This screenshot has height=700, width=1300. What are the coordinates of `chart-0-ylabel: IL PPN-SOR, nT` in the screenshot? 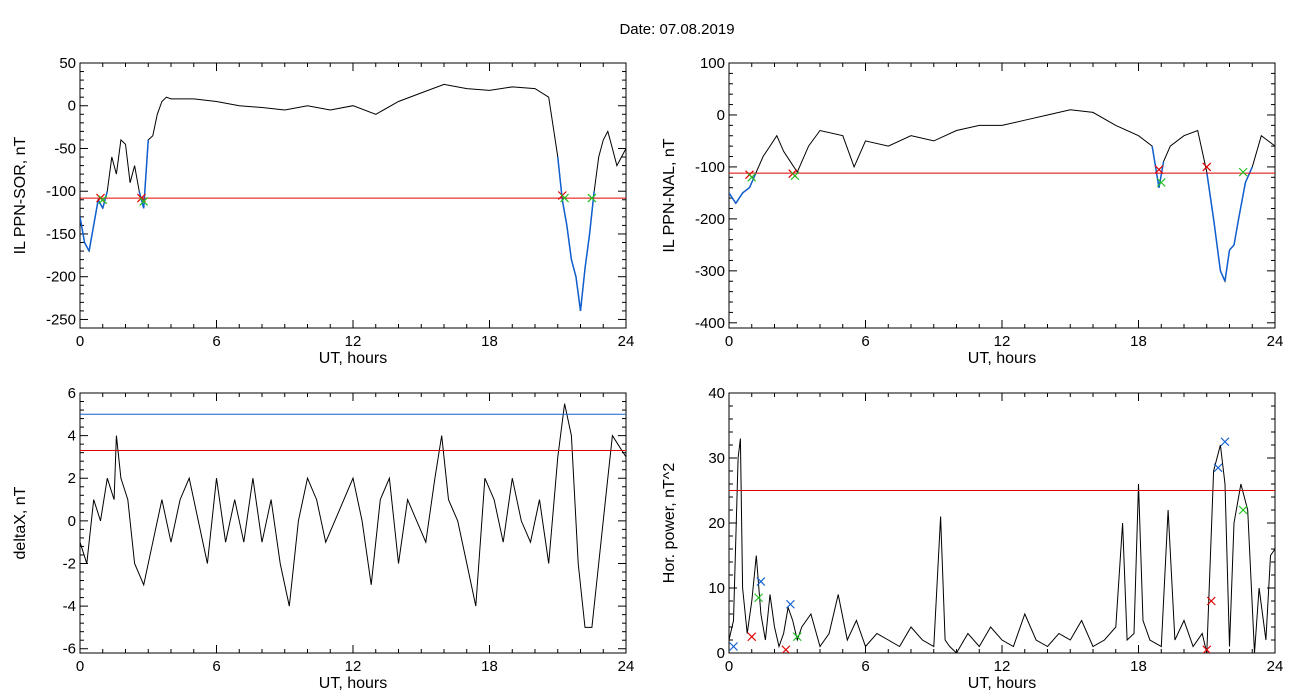 It's located at (20, 195).